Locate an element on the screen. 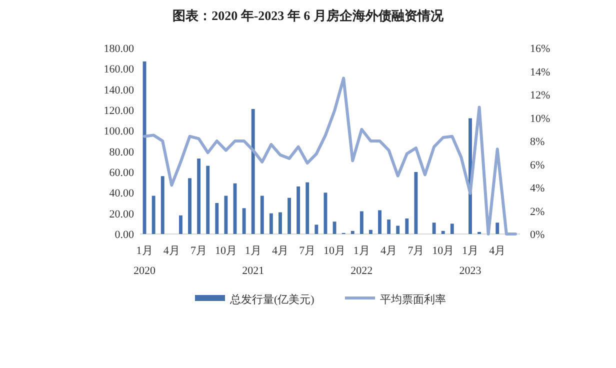 This screenshot has height=368, width=616. x-tick-label: 1月 2022 is located at coordinates (361, 261).